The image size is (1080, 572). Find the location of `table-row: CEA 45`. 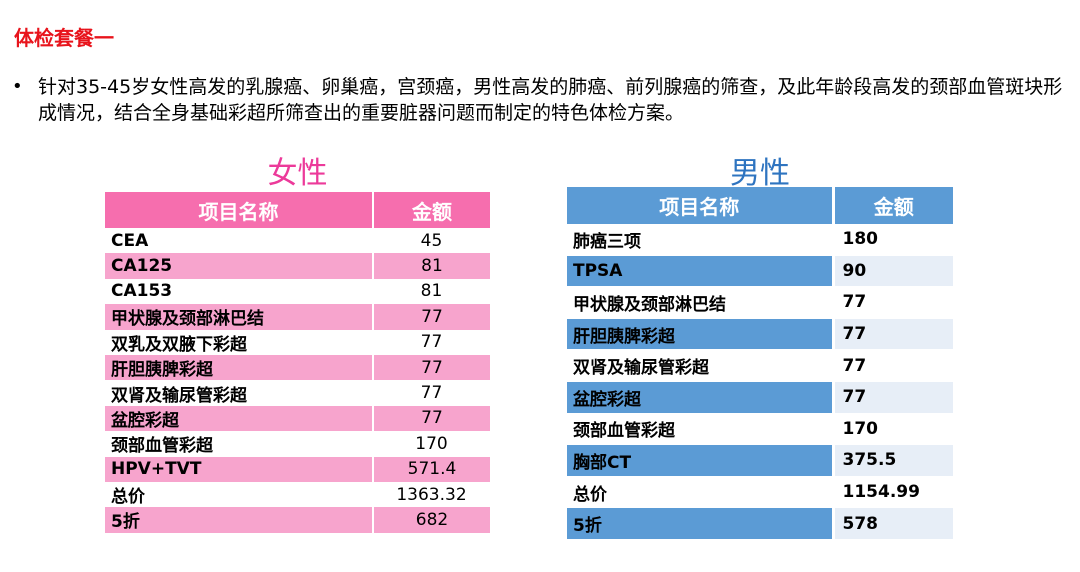

table-row: CEA 45 is located at coordinates (297, 241).